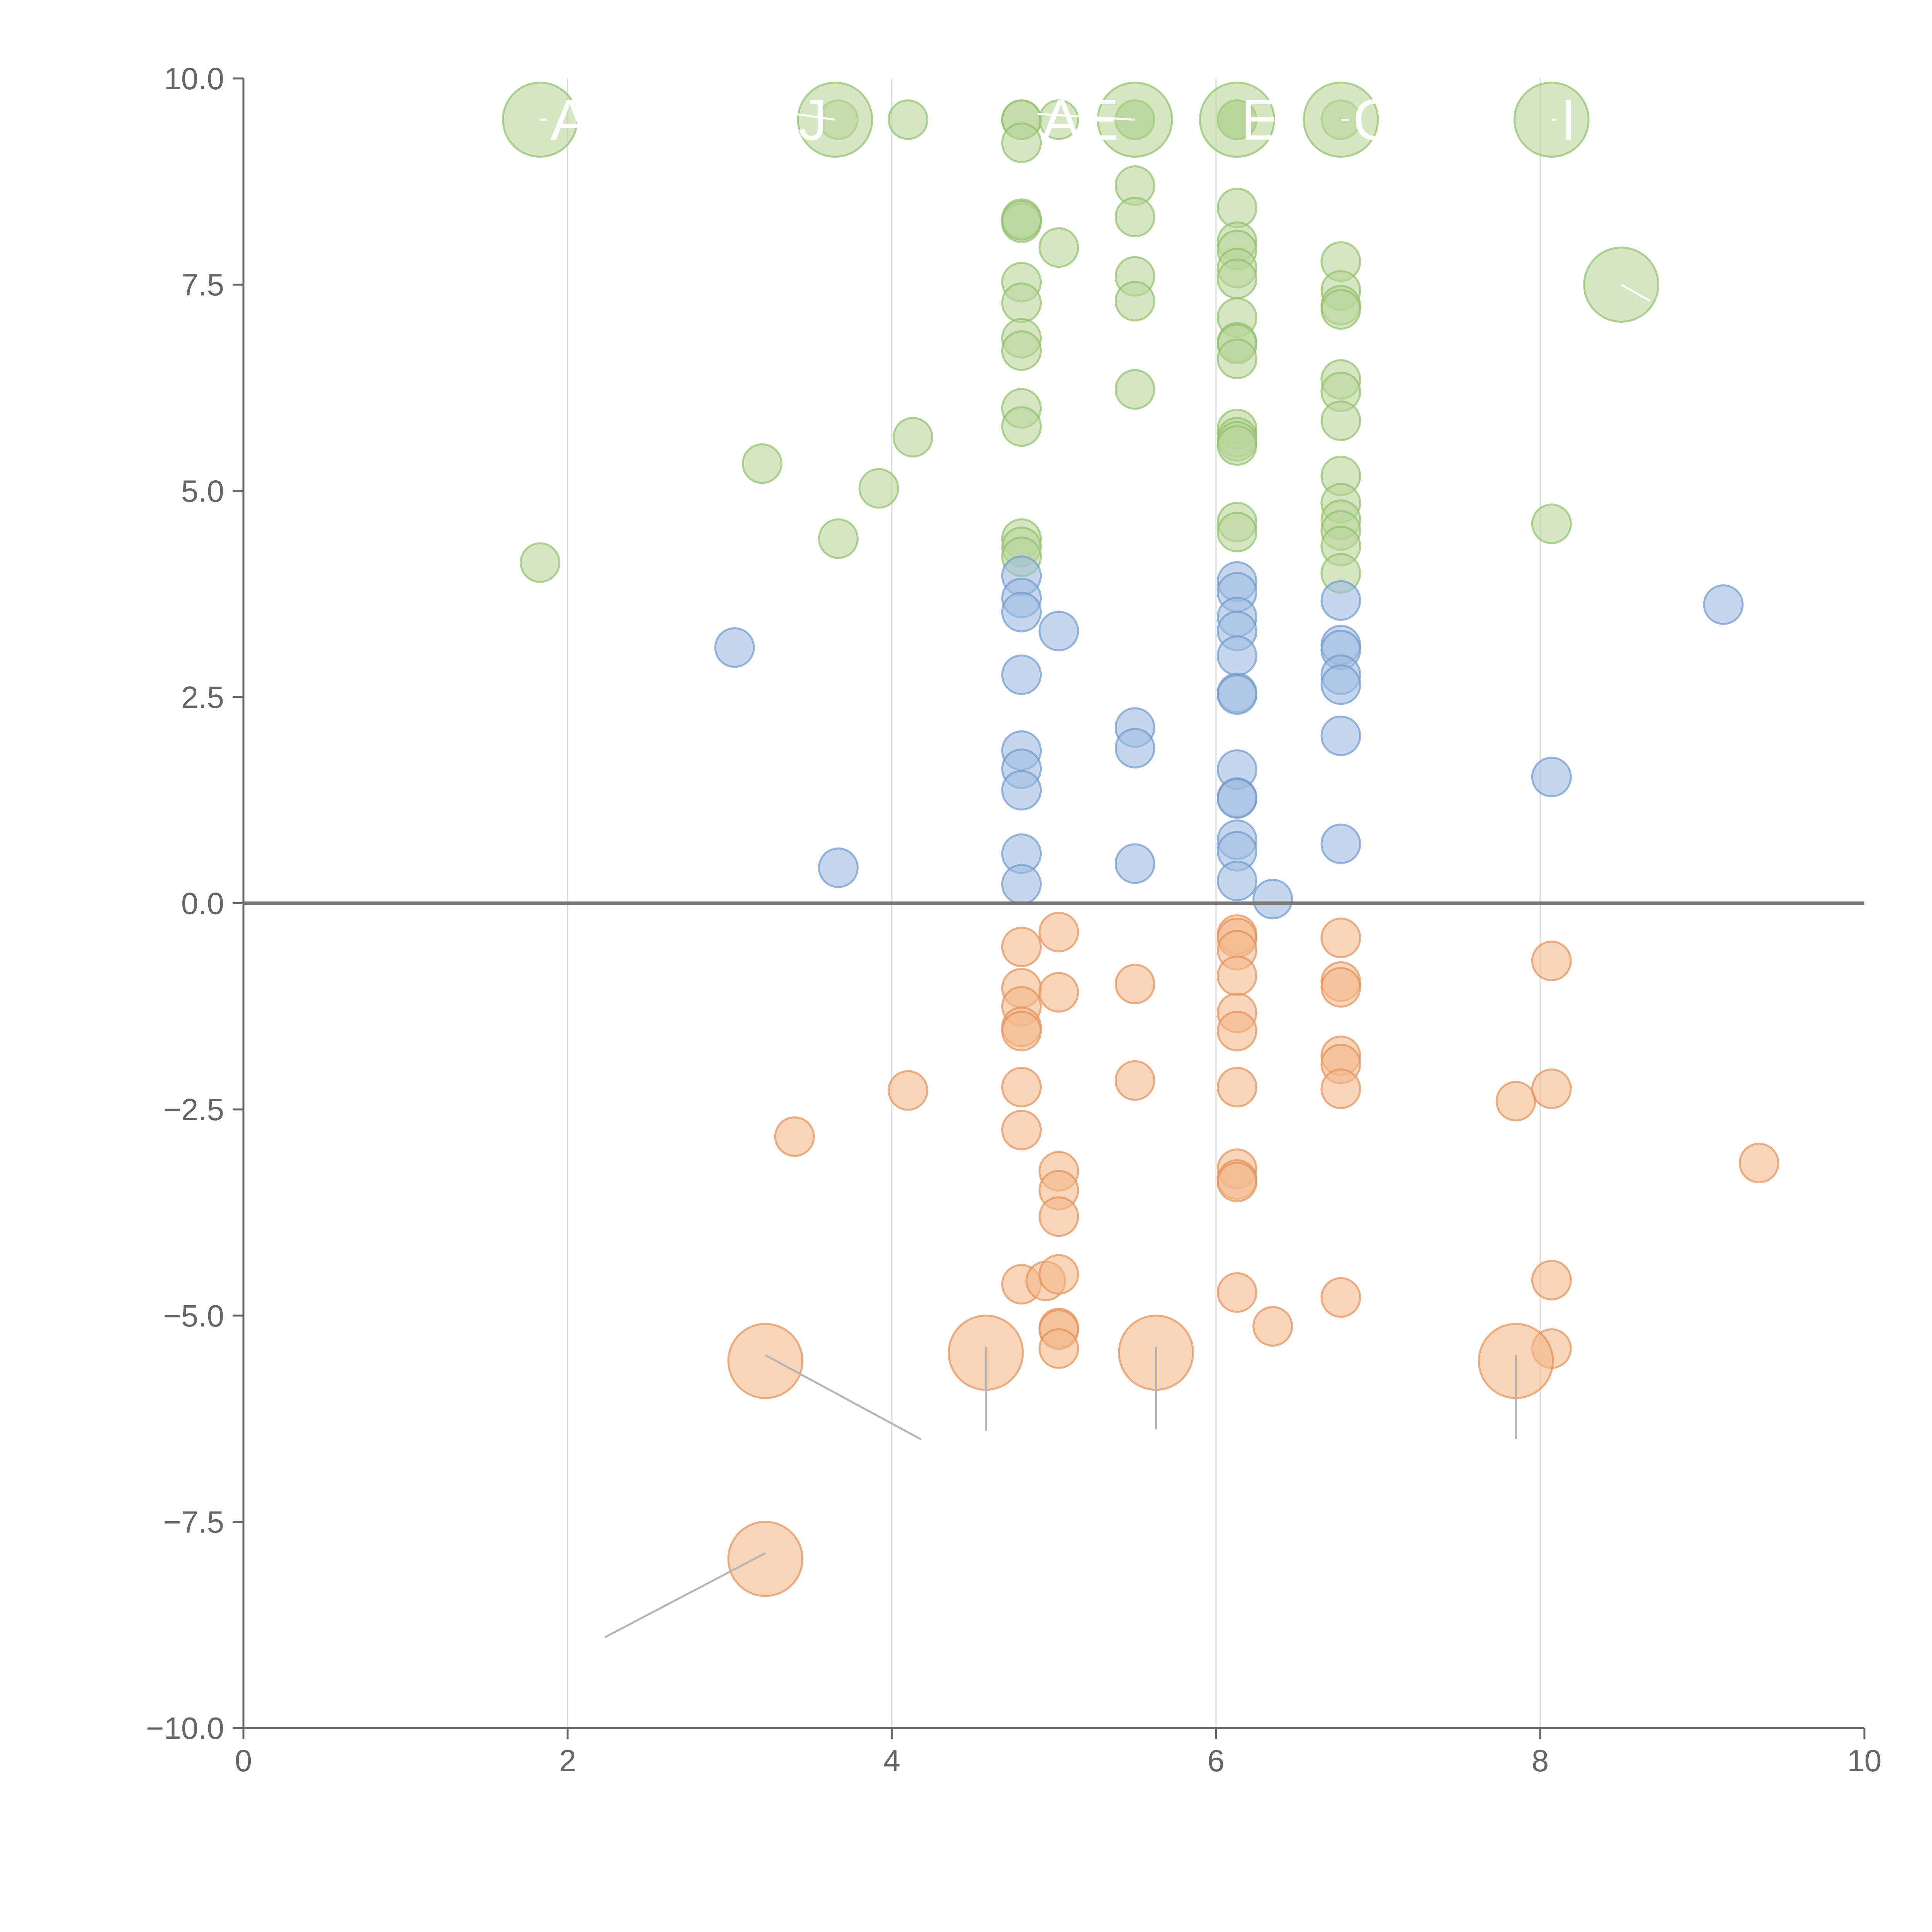 The image size is (1932, 1932). What do you see at coordinates (185, 1728) in the screenshot?
I see `y-tick-label: −10.0` at bounding box center [185, 1728].